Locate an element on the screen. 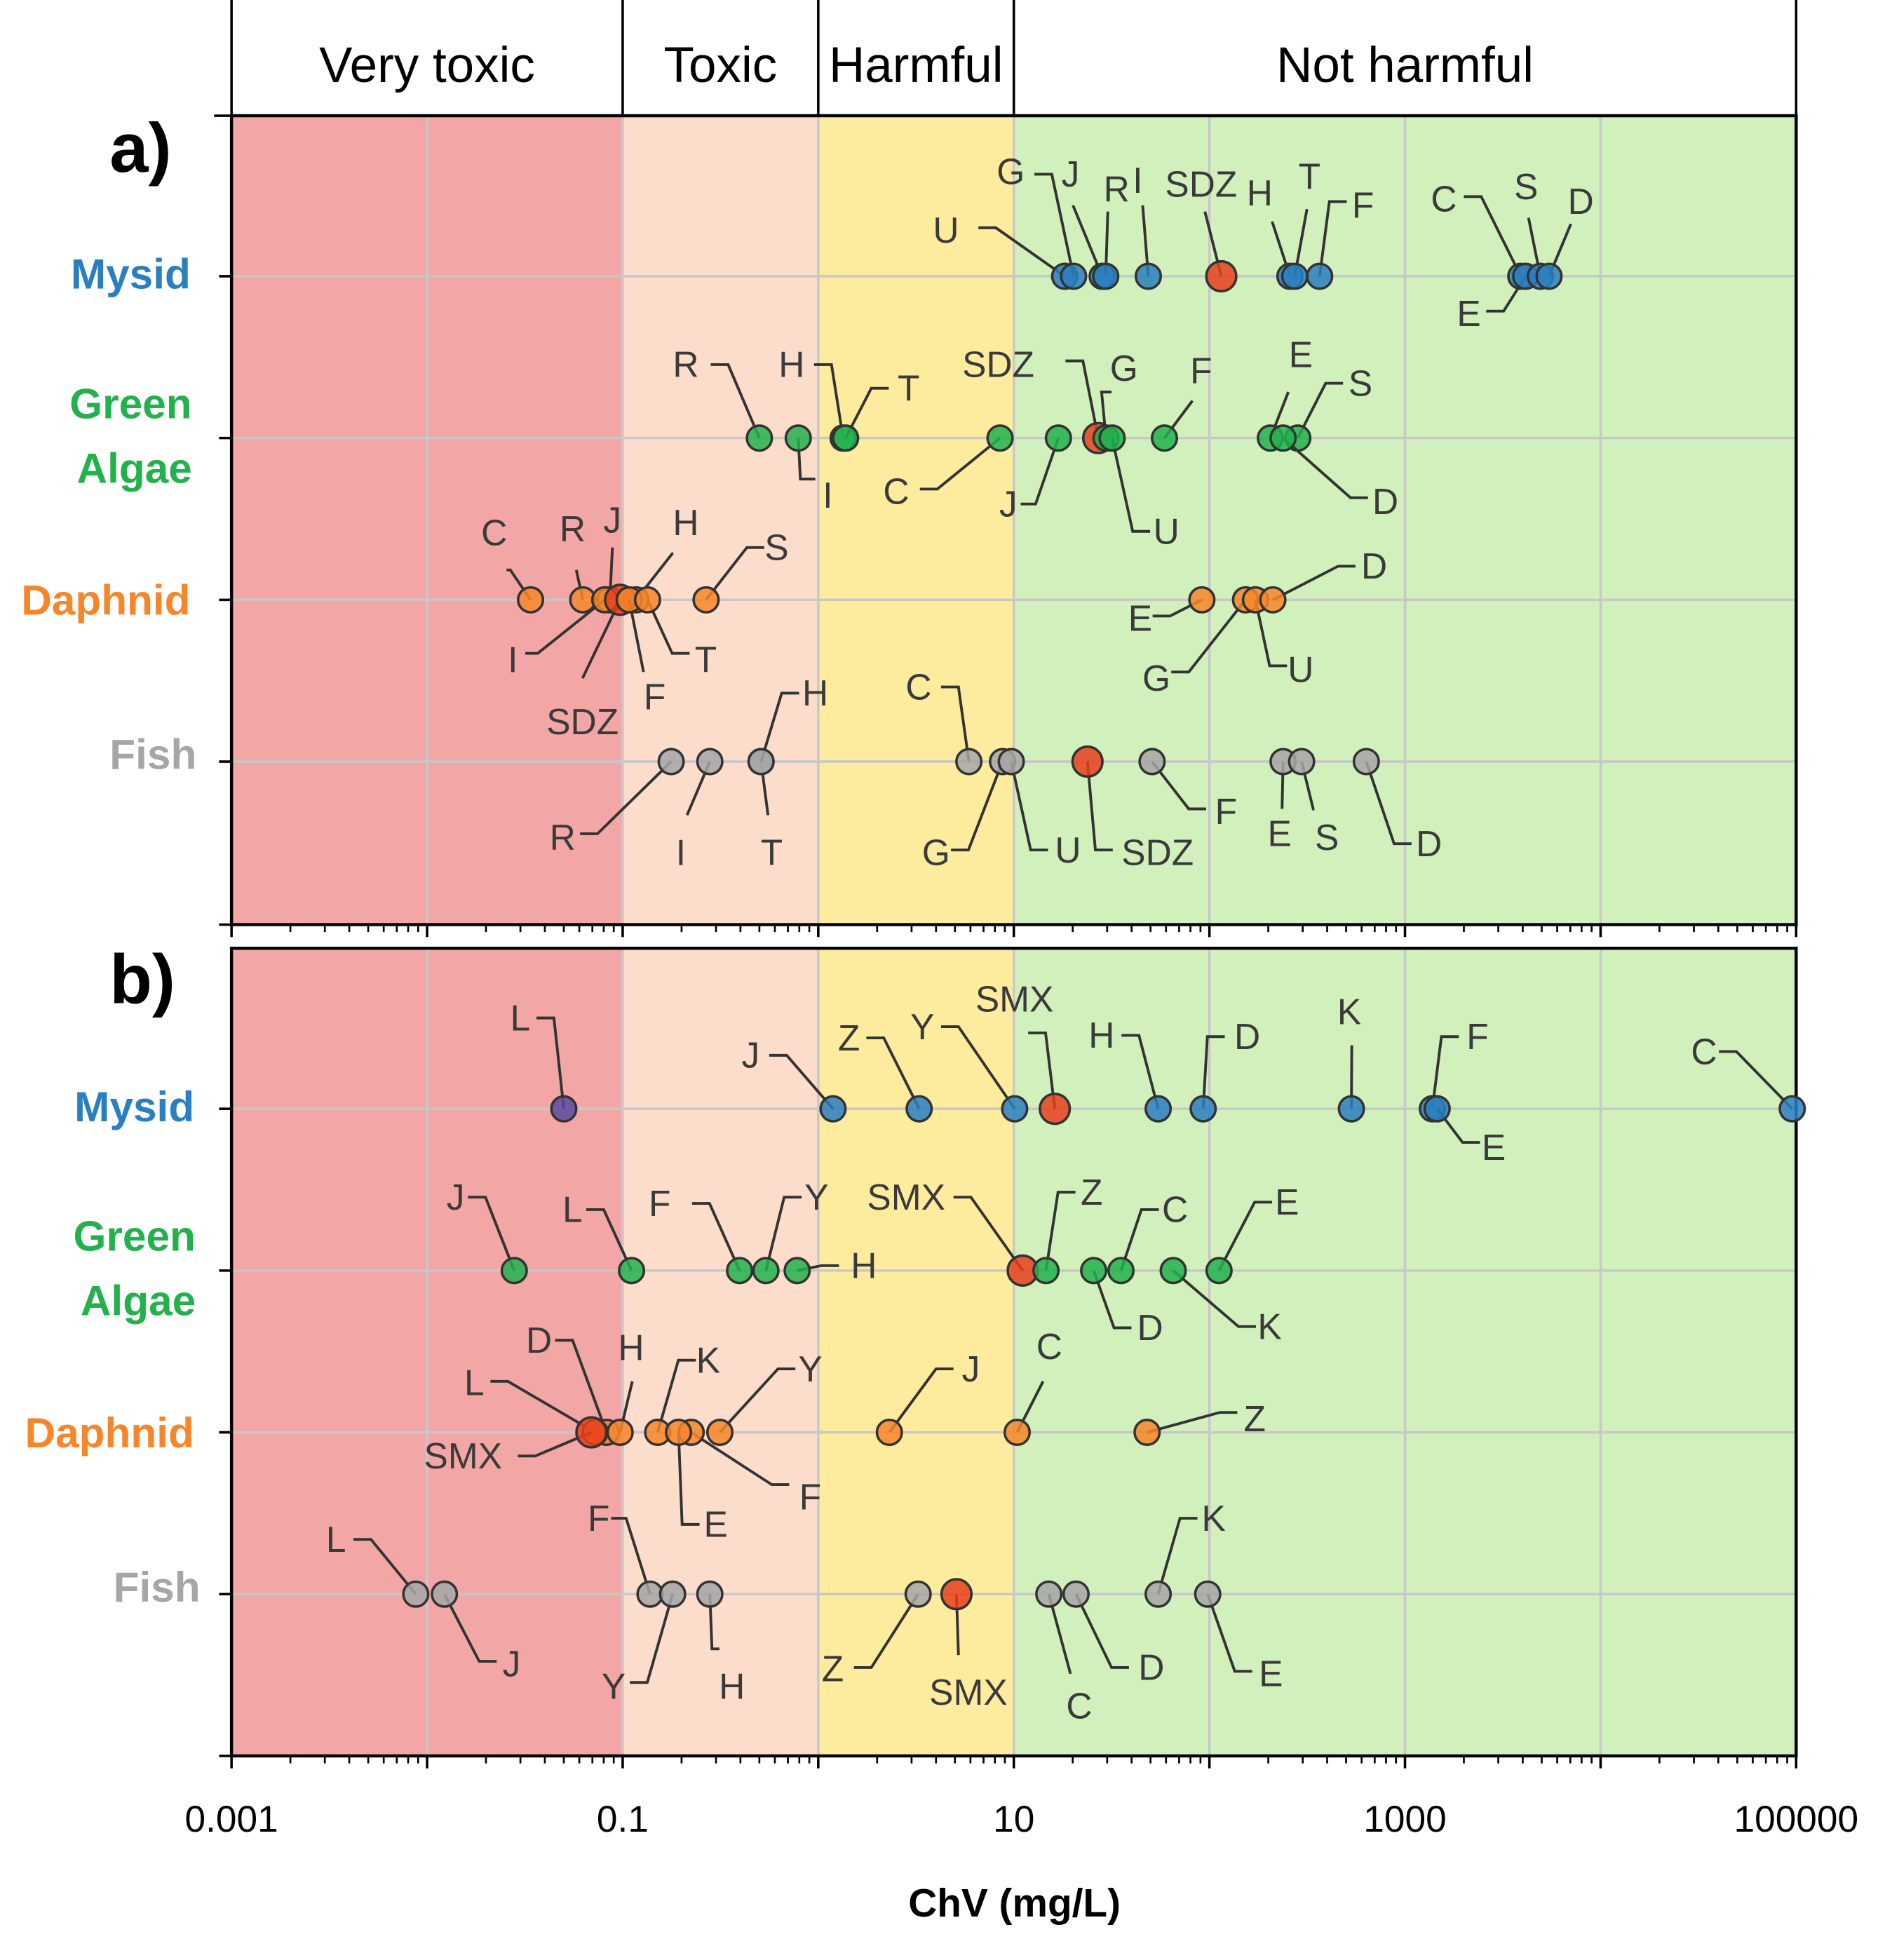  category-label-very-toxic: Very toxic is located at coordinates (427, 65).